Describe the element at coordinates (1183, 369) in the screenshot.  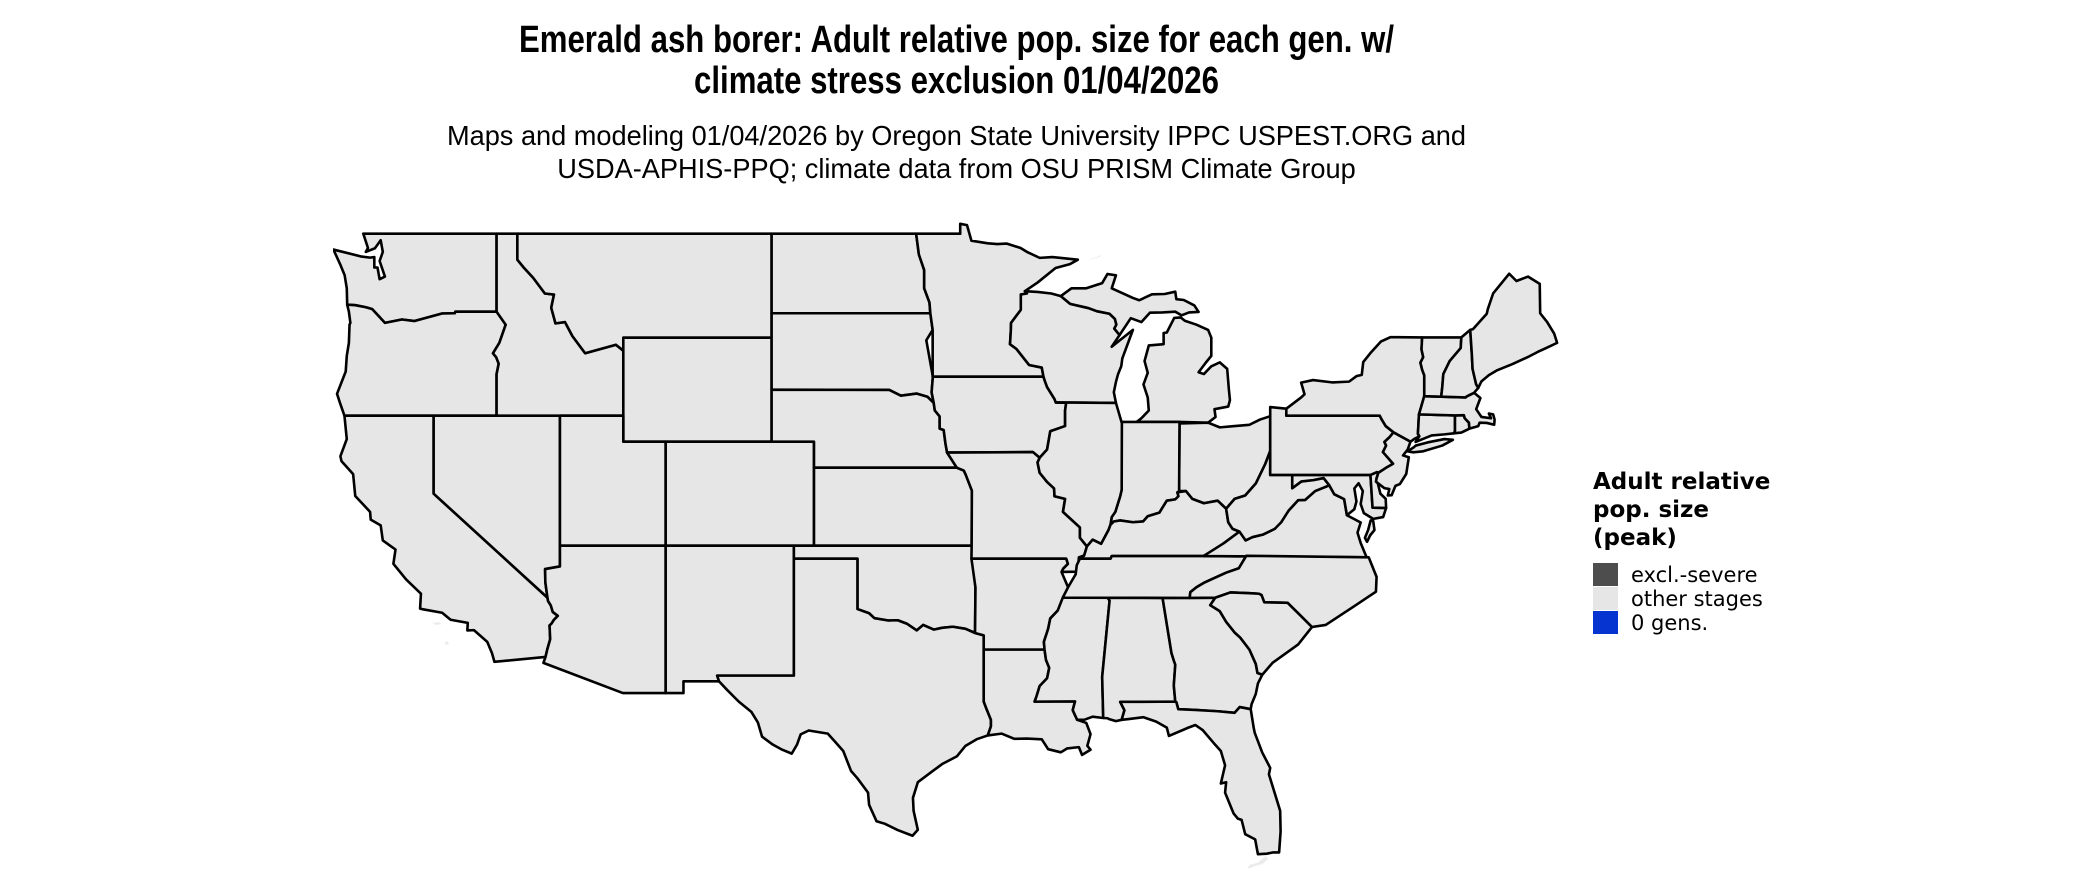
I see `state-mi-lp` at that location.